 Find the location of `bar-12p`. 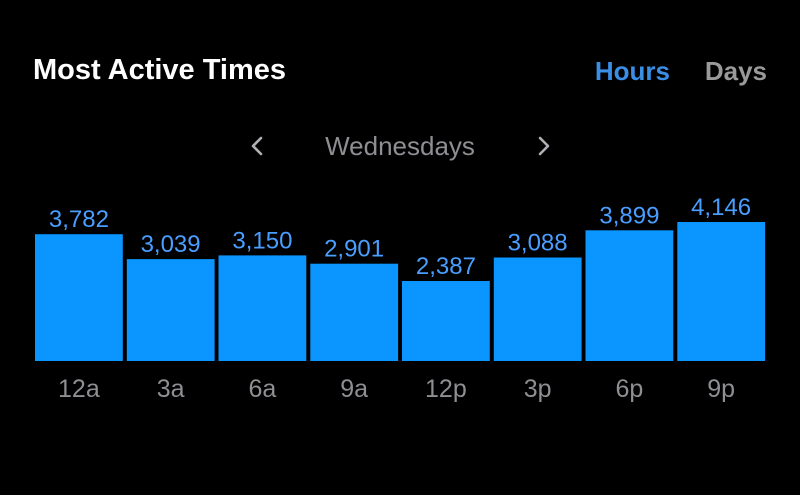

bar-12p is located at coordinates (446, 321).